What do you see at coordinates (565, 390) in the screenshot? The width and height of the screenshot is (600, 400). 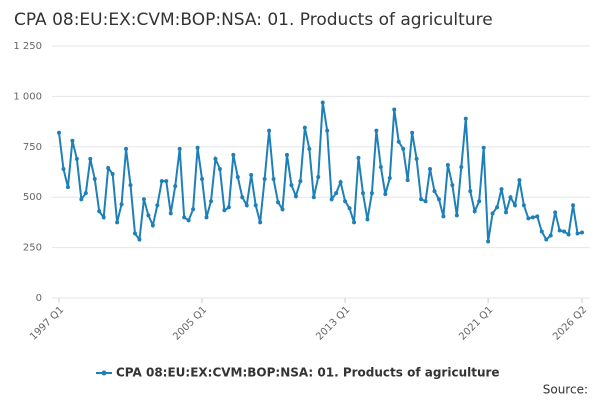 I see `source: Source:` at bounding box center [565, 390].